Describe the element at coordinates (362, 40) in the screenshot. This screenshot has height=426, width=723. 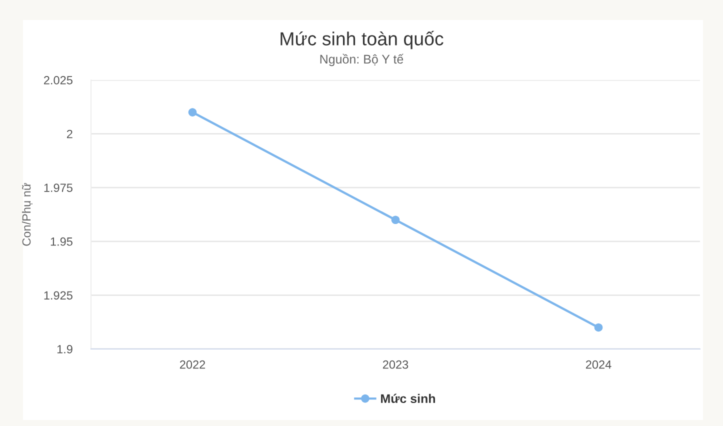
I see `chart-title: Mức sinh toàn quốc` at that location.